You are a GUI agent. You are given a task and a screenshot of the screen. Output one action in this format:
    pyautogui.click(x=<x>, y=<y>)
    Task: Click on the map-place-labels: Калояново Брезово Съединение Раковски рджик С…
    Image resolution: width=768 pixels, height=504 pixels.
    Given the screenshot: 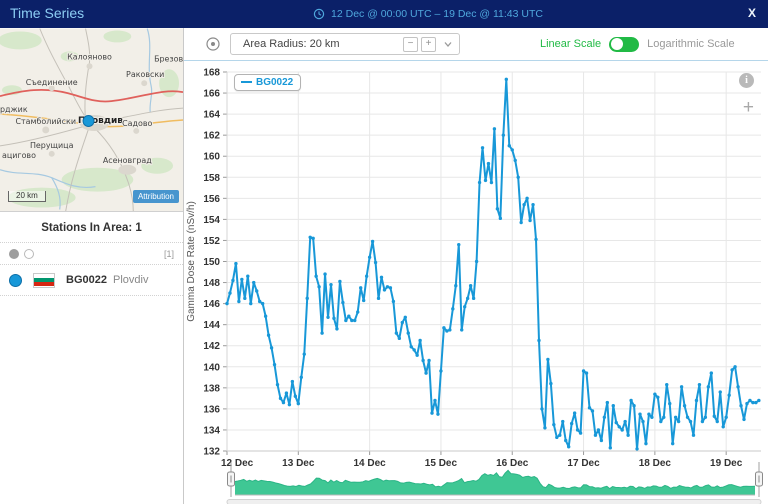 What is the action you would take?
    pyautogui.click(x=91, y=108)
    